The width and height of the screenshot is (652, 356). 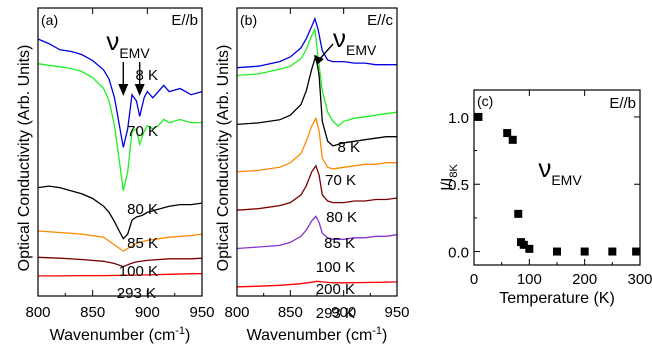 What do you see at coordinates (584, 279) in the screenshot?
I see `x-tick-label: 200` at bounding box center [584, 279].